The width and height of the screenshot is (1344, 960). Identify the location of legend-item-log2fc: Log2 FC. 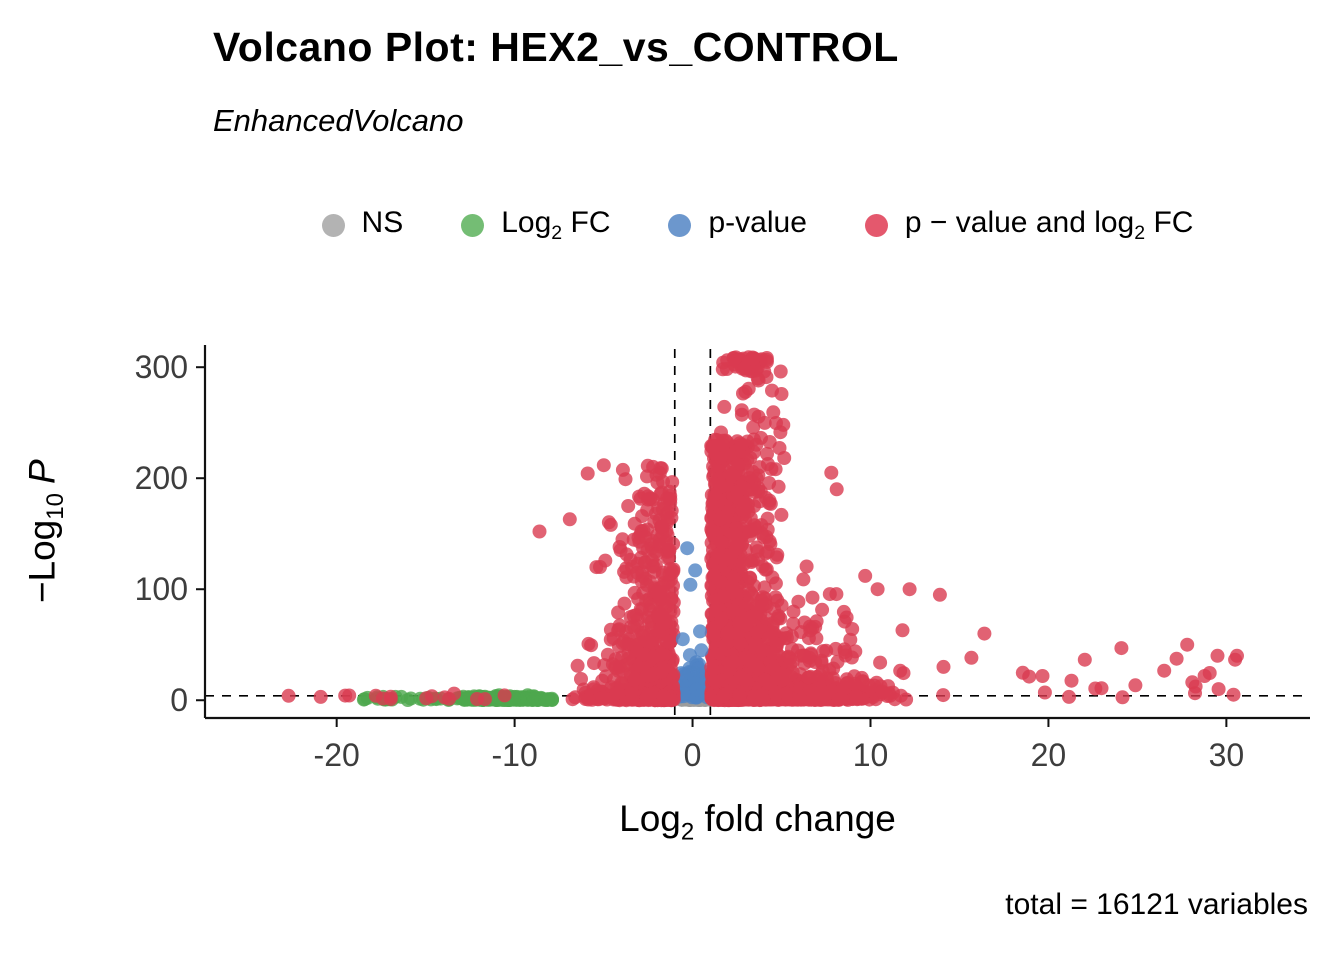
(535, 225).